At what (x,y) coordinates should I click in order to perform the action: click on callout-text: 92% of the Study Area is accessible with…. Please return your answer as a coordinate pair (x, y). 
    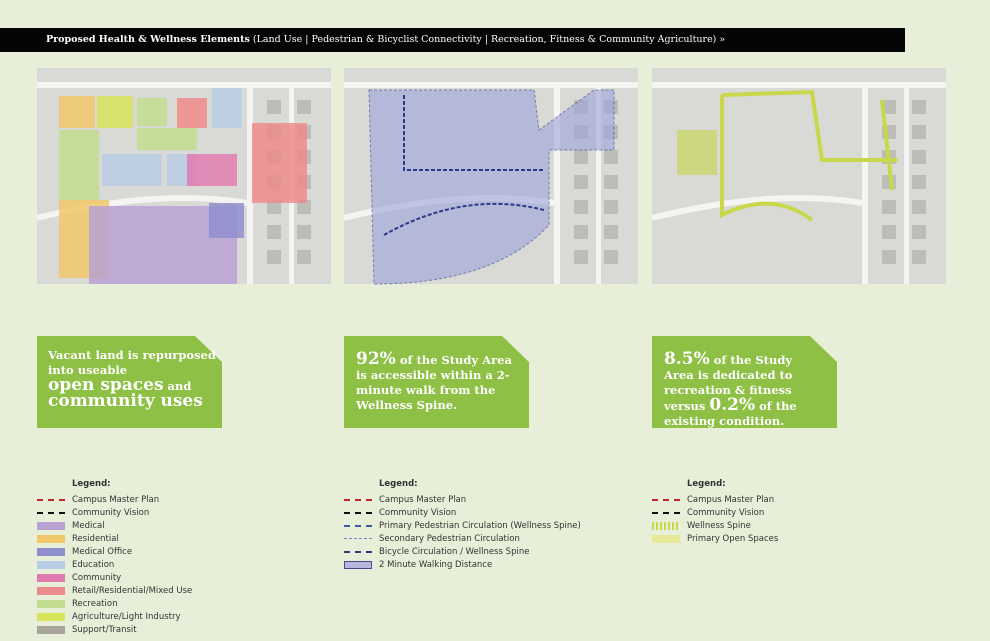
    Looking at the image, I should click on (436, 381).